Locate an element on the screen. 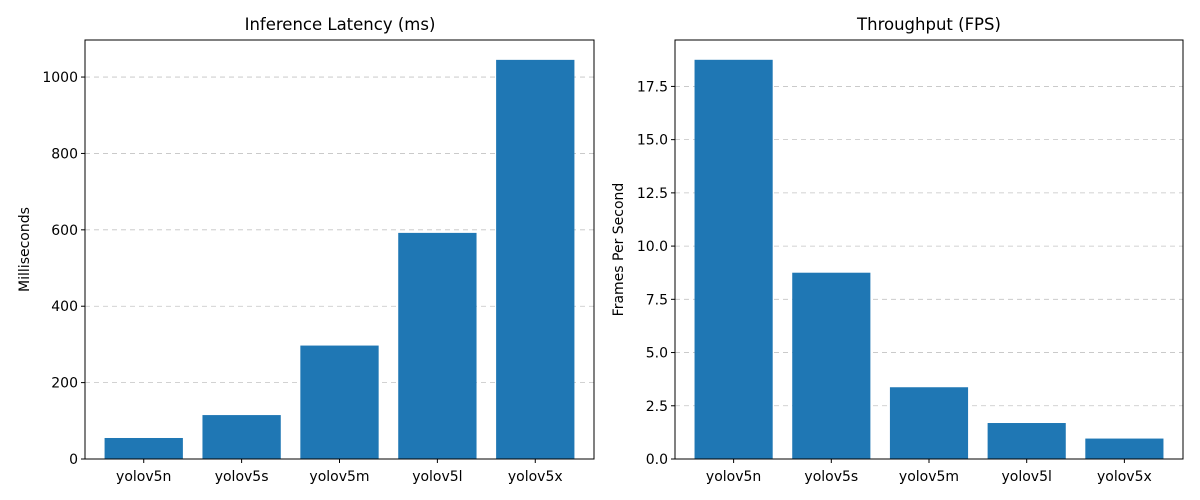 The width and height of the screenshot is (1200, 500). y-tick-label: 1000 is located at coordinates (60, 78).